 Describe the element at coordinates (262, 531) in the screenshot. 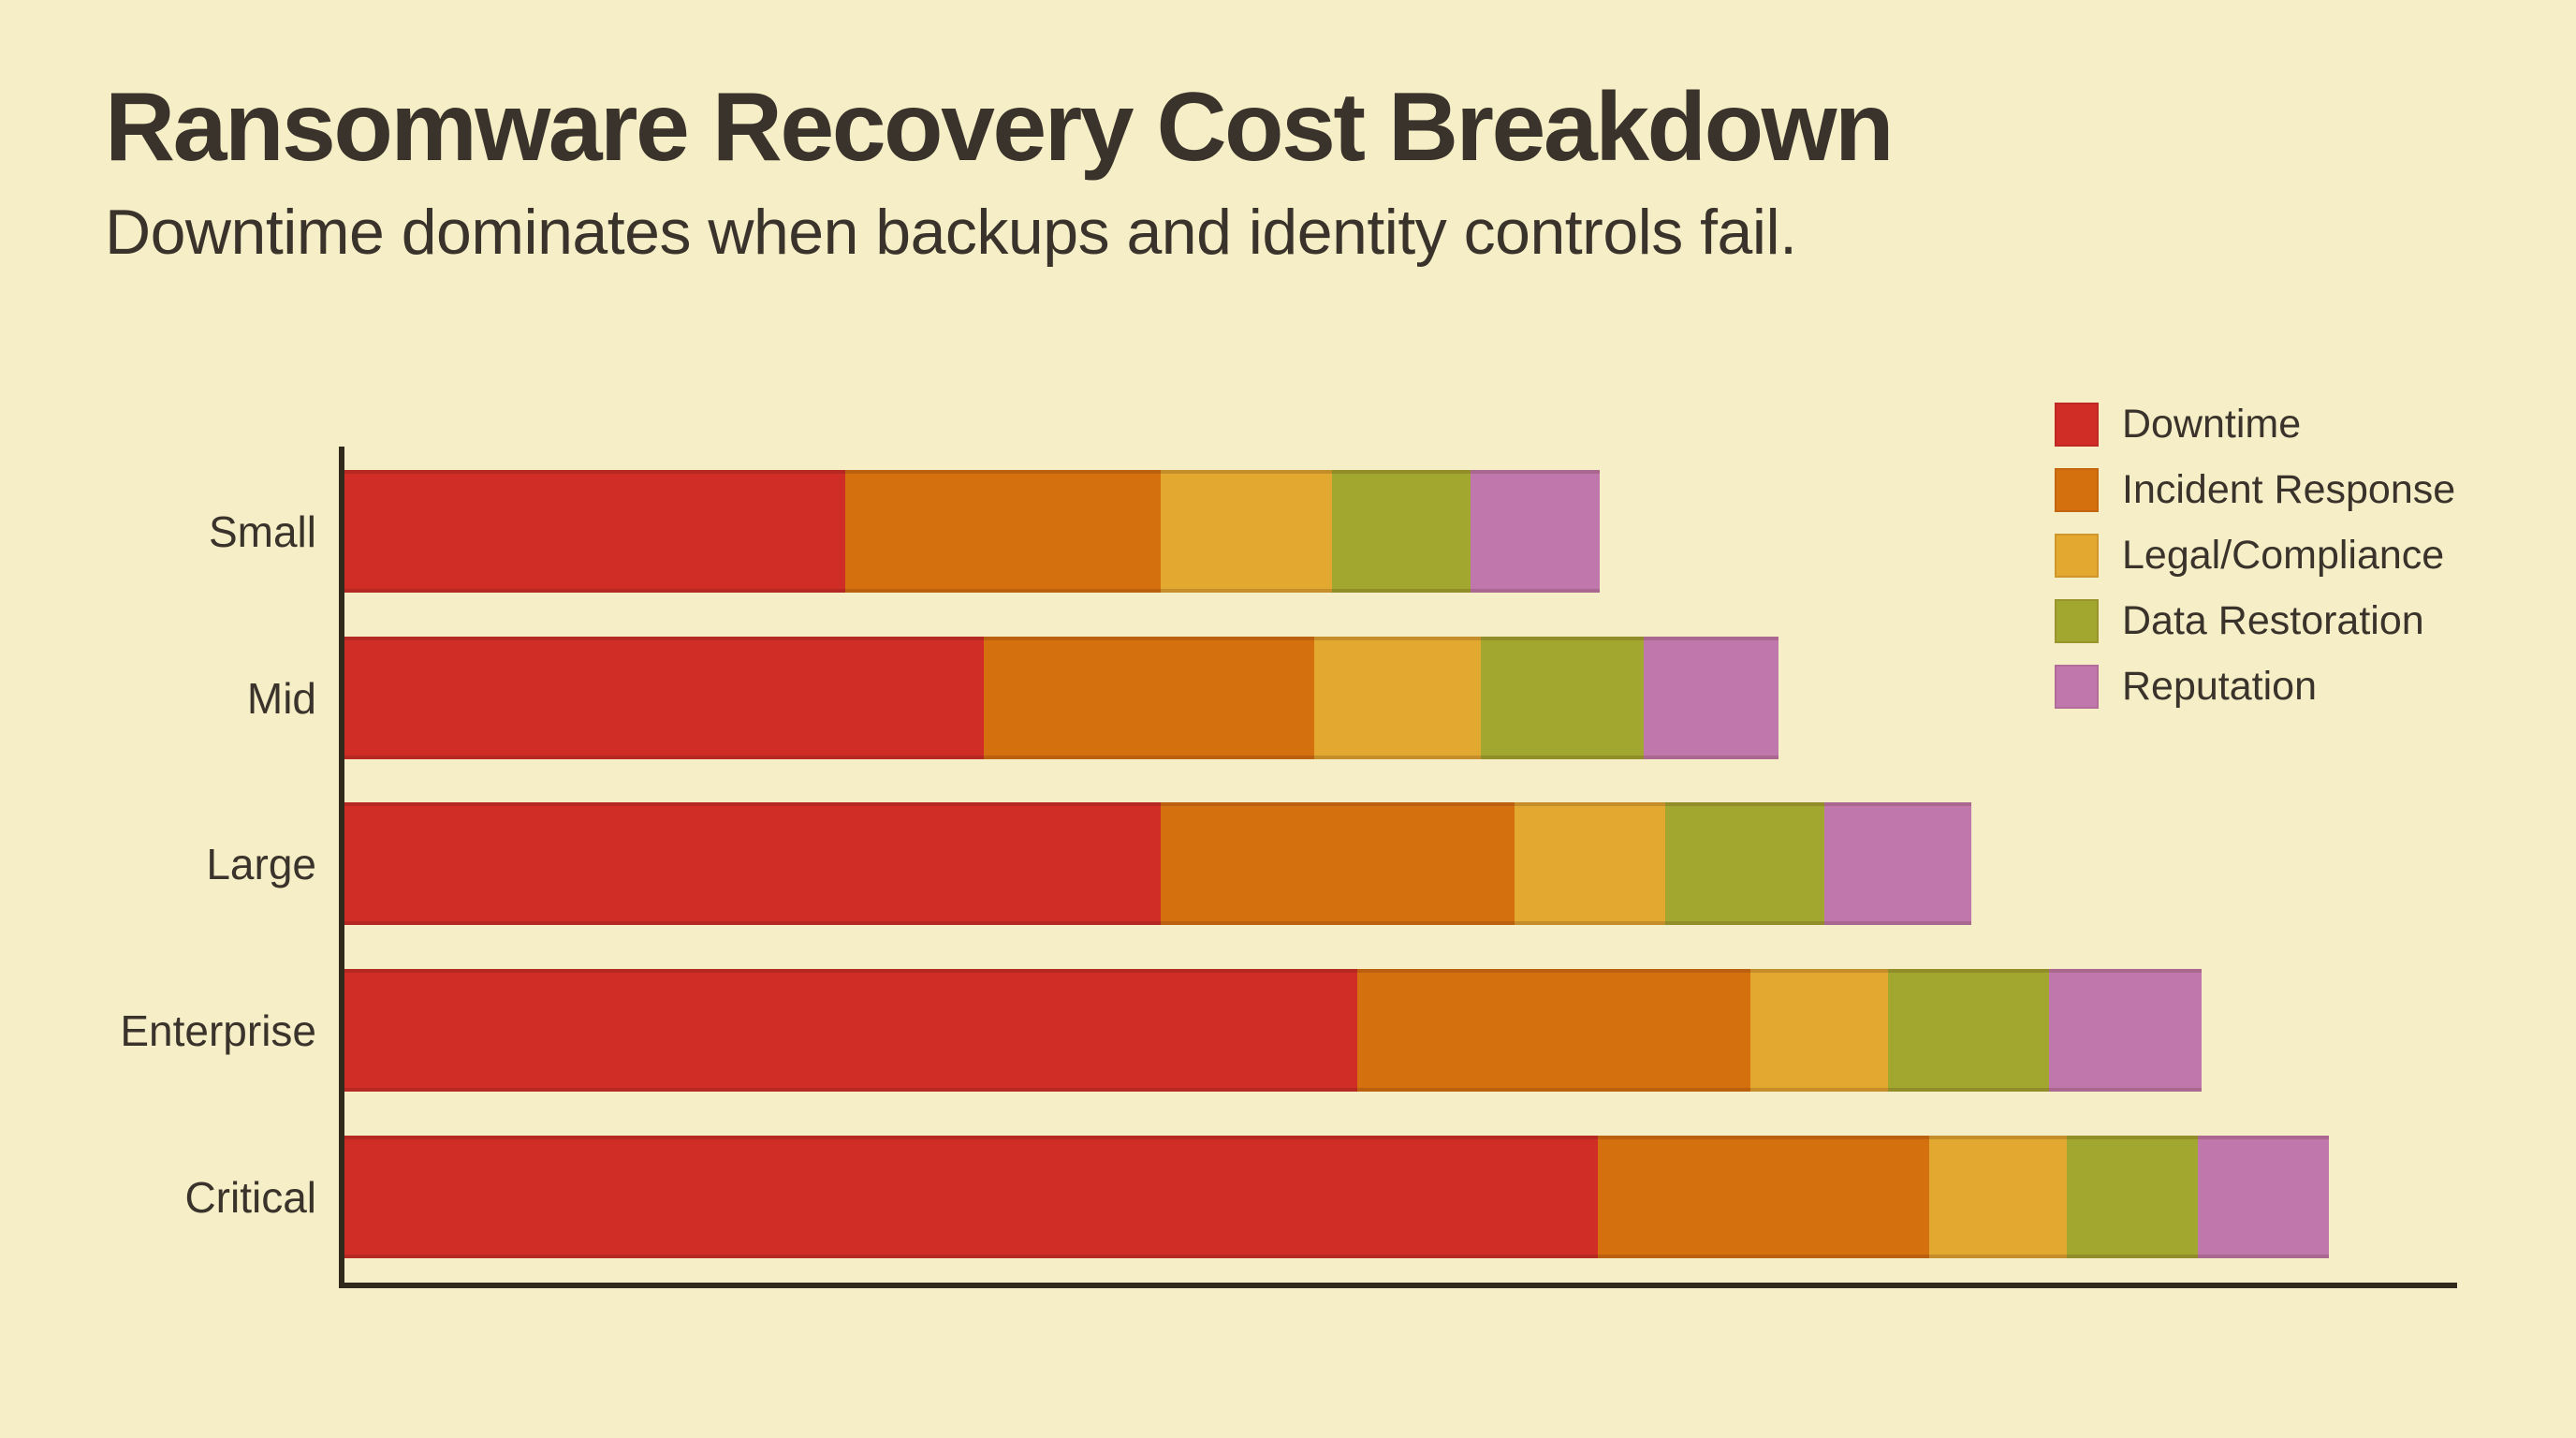

I see `category-label-small: Small` at that location.